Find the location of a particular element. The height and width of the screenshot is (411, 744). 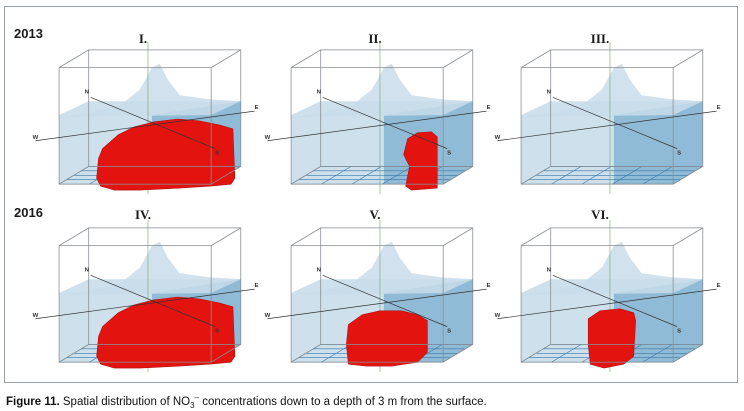

panel-label-vi: VI. is located at coordinates (600, 214).